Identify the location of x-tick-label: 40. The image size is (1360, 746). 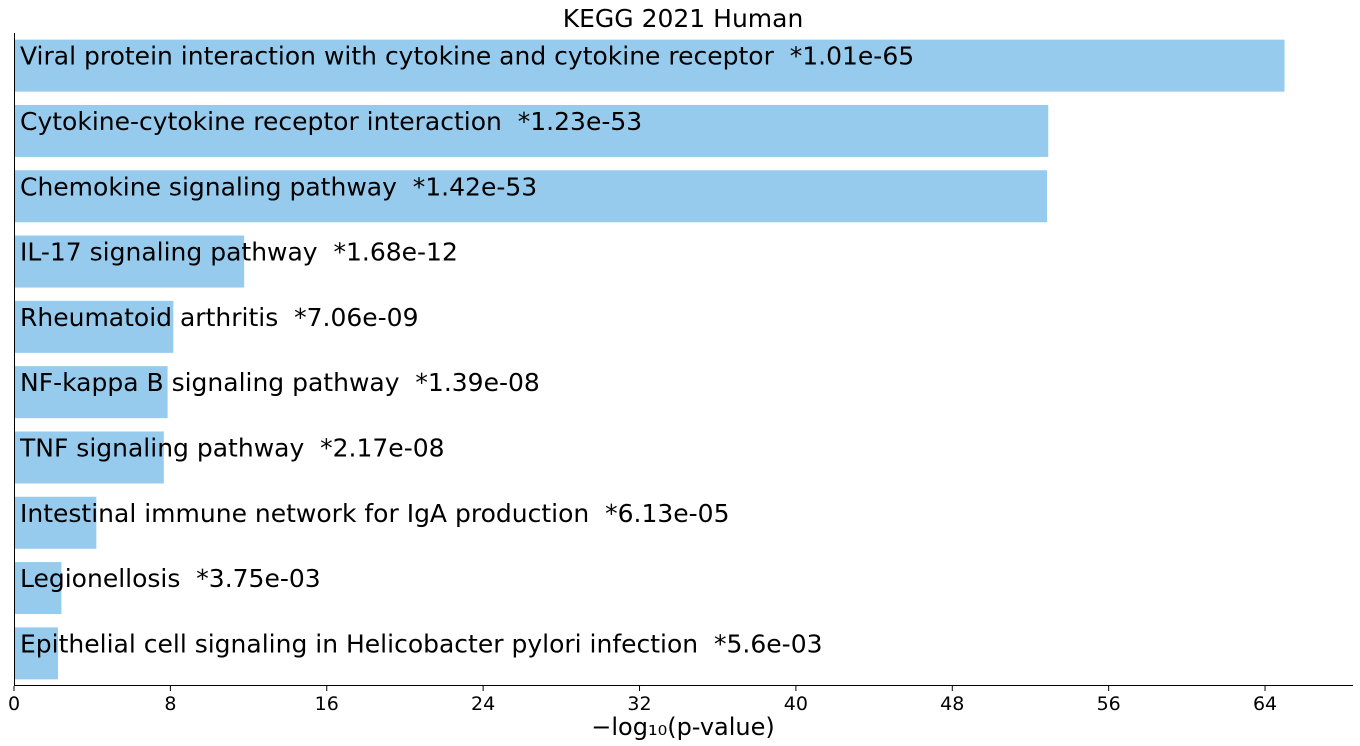
(796, 704).